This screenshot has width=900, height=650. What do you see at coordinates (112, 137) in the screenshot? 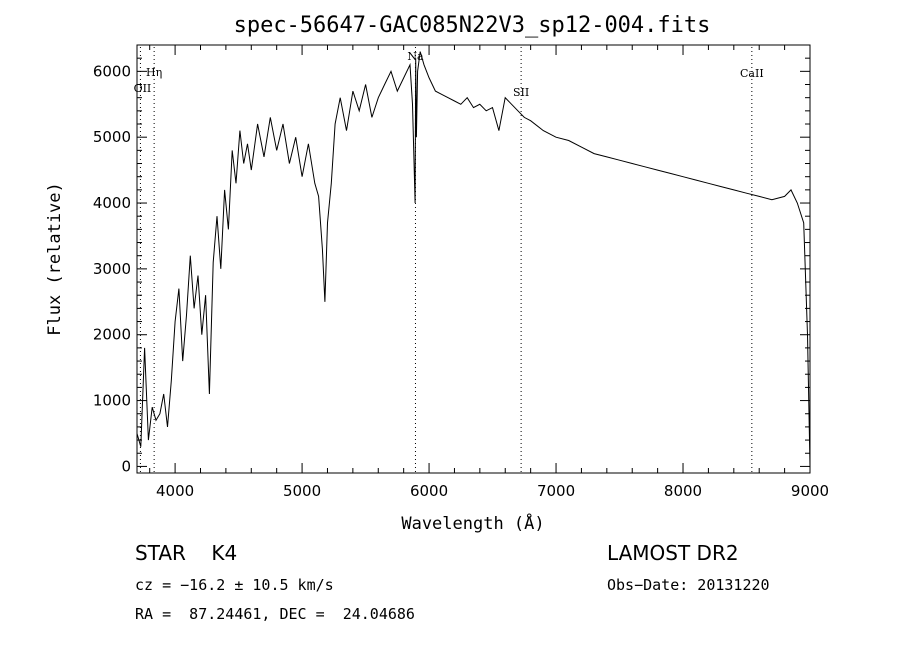
I see `y-tick-label: 5000` at bounding box center [112, 137].